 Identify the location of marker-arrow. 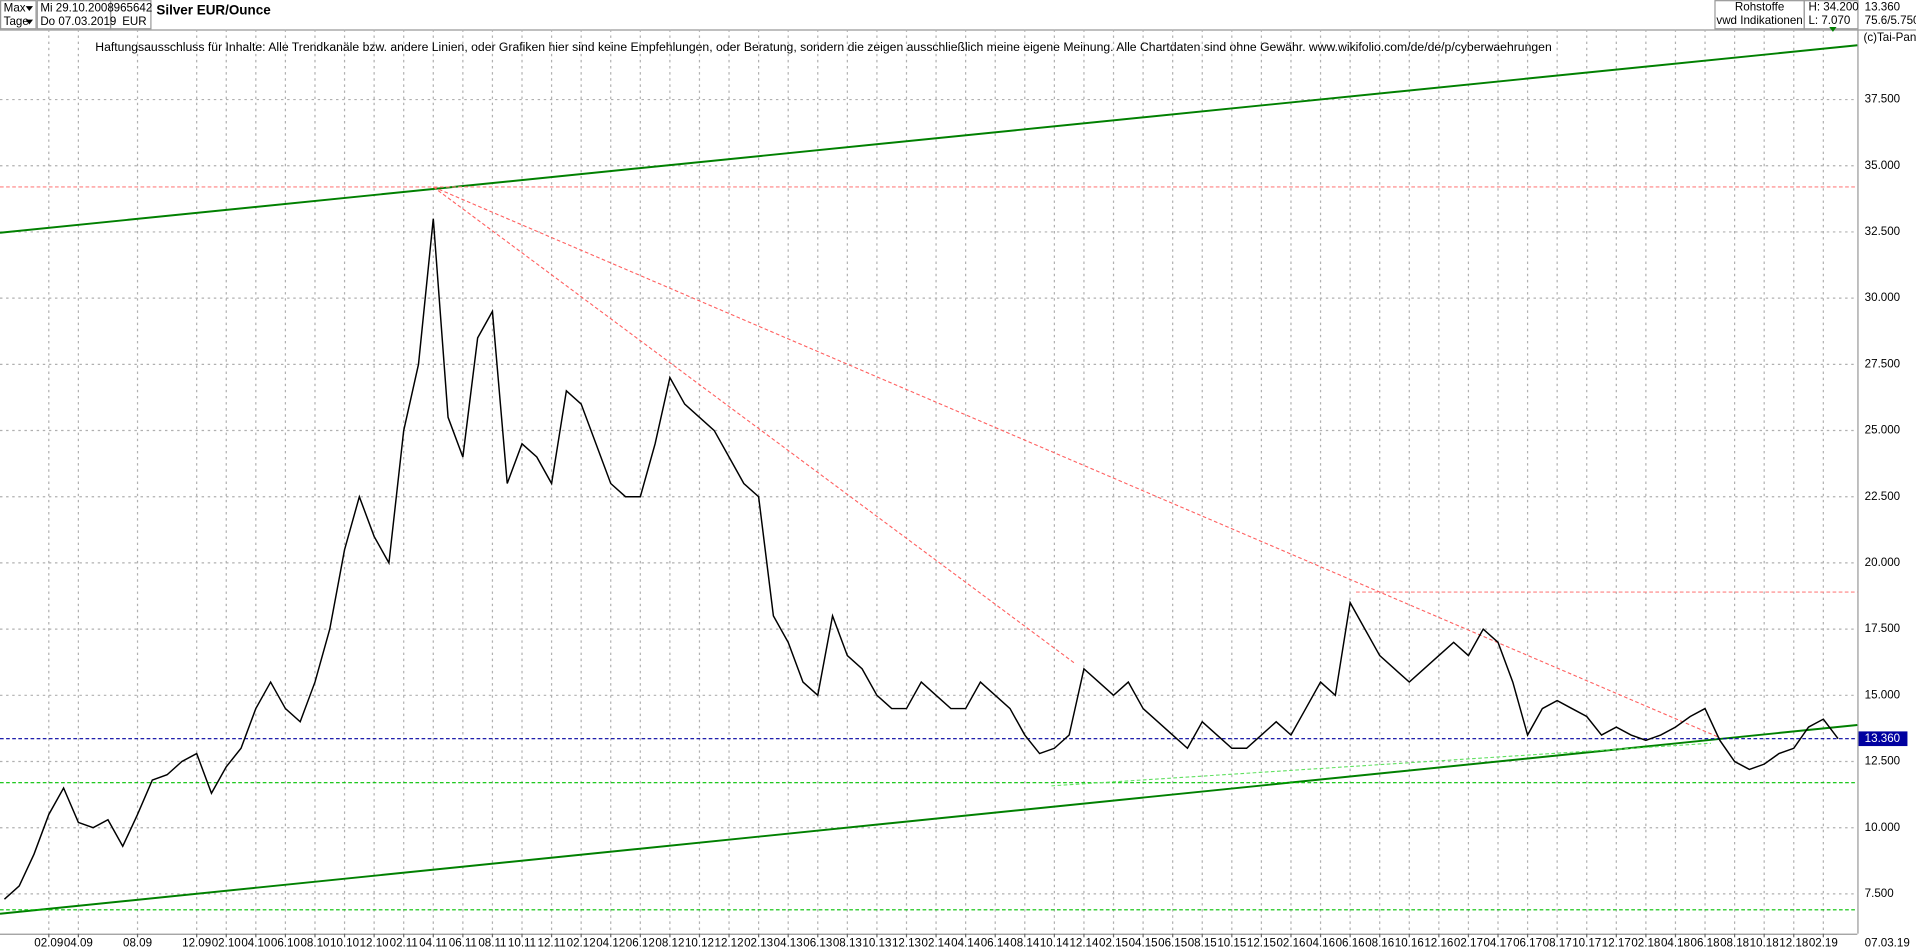
(1833, 29).